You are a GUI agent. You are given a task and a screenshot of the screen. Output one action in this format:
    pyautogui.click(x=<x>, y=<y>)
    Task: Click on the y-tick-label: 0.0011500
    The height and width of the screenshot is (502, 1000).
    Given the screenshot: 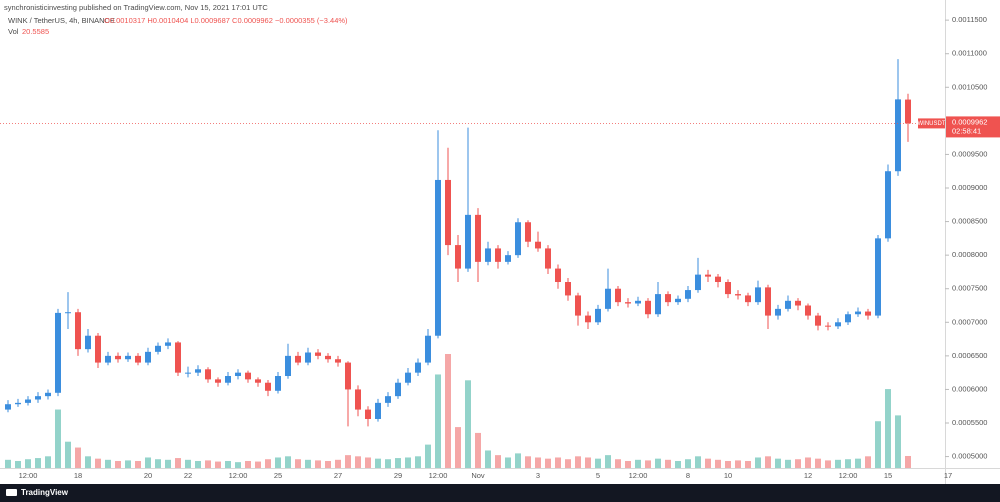 What is the action you would take?
    pyautogui.click(x=969, y=19)
    